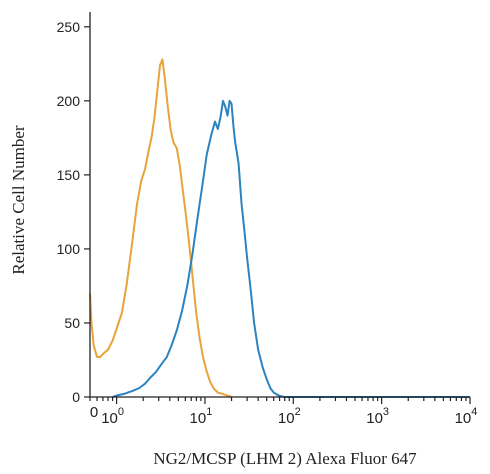 Image resolution: width=490 pixels, height=474 pixels. Describe the element at coordinates (69, 101) in the screenshot. I see `y-tick-label: 200` at that location.